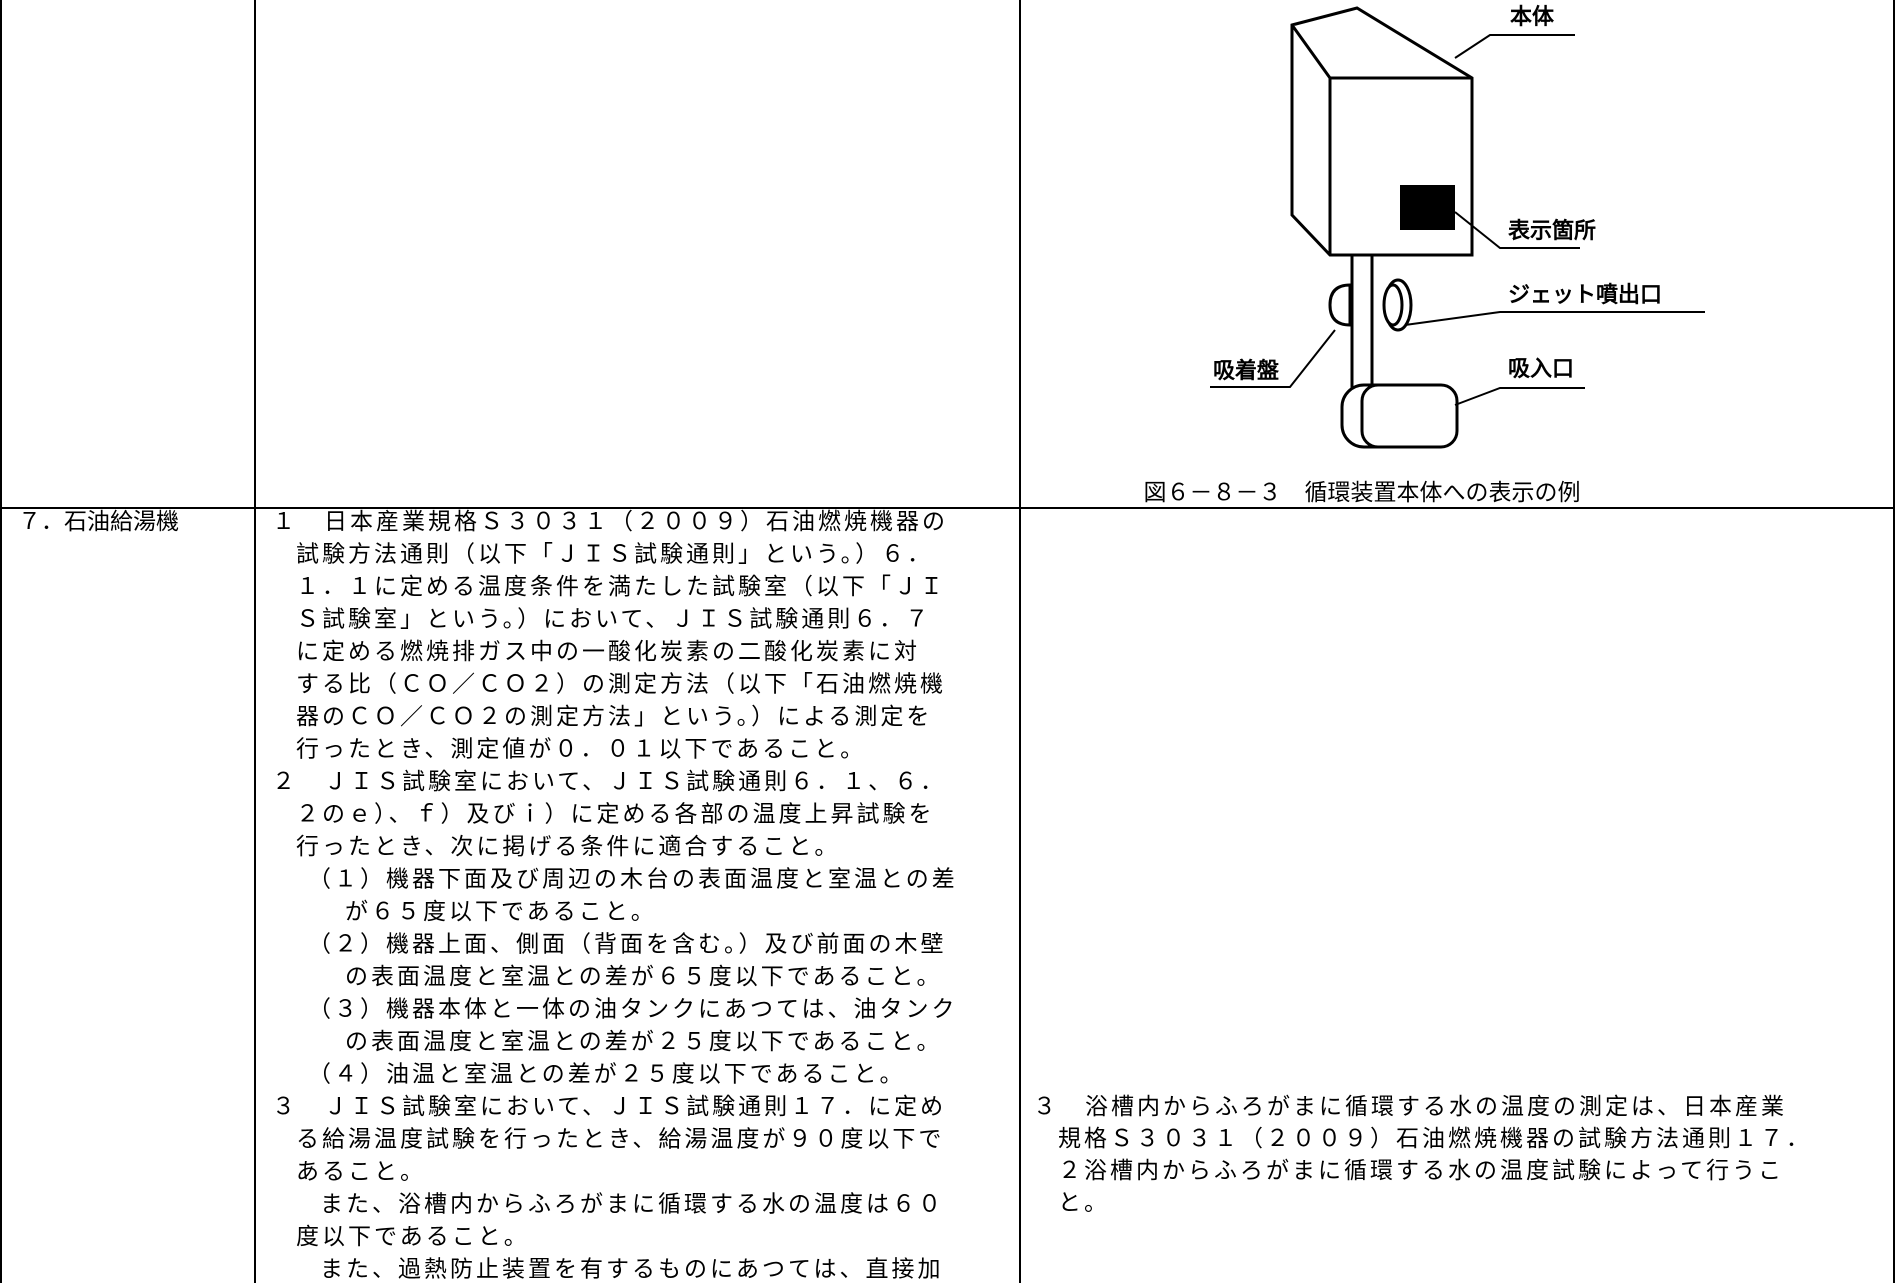  What do you see at coordinates (1585, 295) in the screenshot?
I see `figure-label: ジェット噴出口` at bounding box center [1585, 295].